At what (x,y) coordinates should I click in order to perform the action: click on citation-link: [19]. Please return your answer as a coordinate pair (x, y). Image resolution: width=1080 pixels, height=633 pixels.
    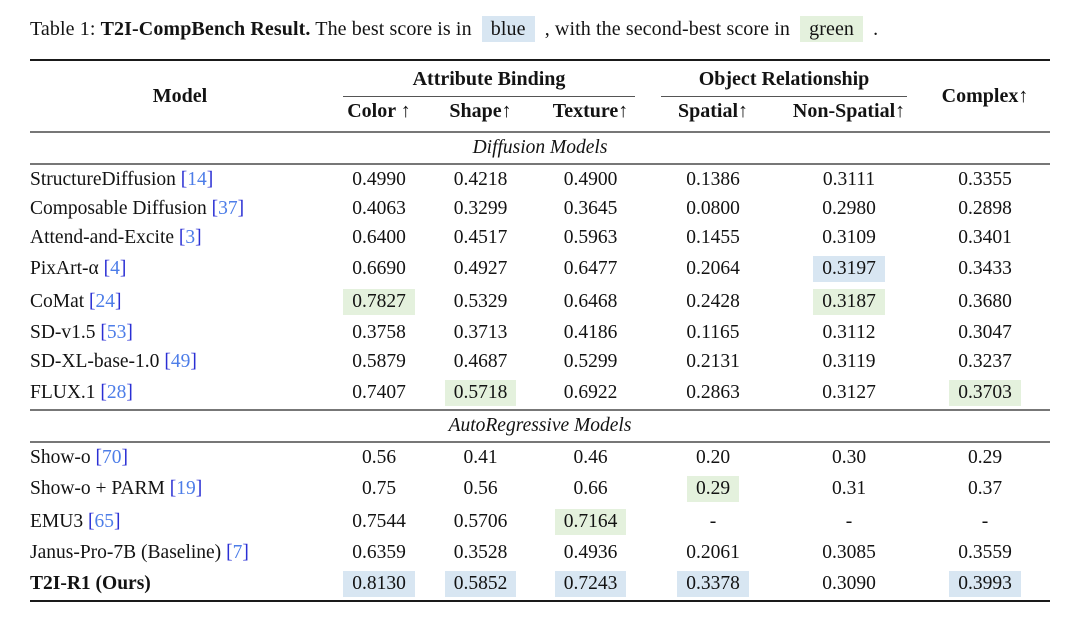
    Looking at the image, I should click on (186, 488).